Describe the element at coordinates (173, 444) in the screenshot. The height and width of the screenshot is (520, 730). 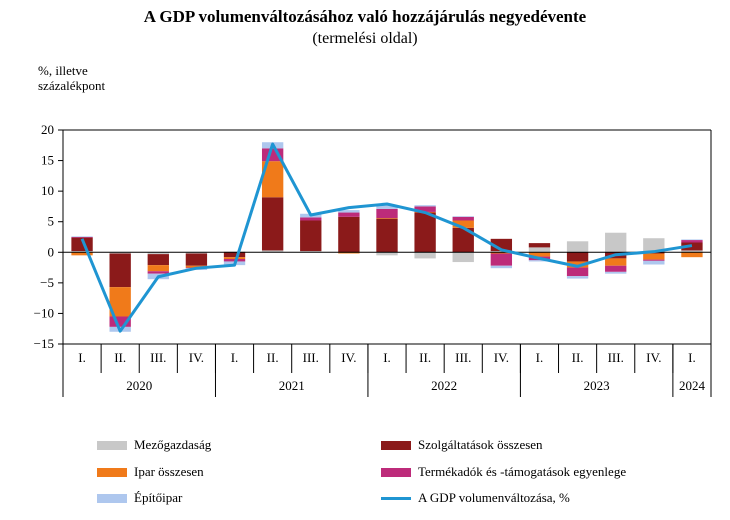
I see `legend-label: Mezőgazdaság` at that location.